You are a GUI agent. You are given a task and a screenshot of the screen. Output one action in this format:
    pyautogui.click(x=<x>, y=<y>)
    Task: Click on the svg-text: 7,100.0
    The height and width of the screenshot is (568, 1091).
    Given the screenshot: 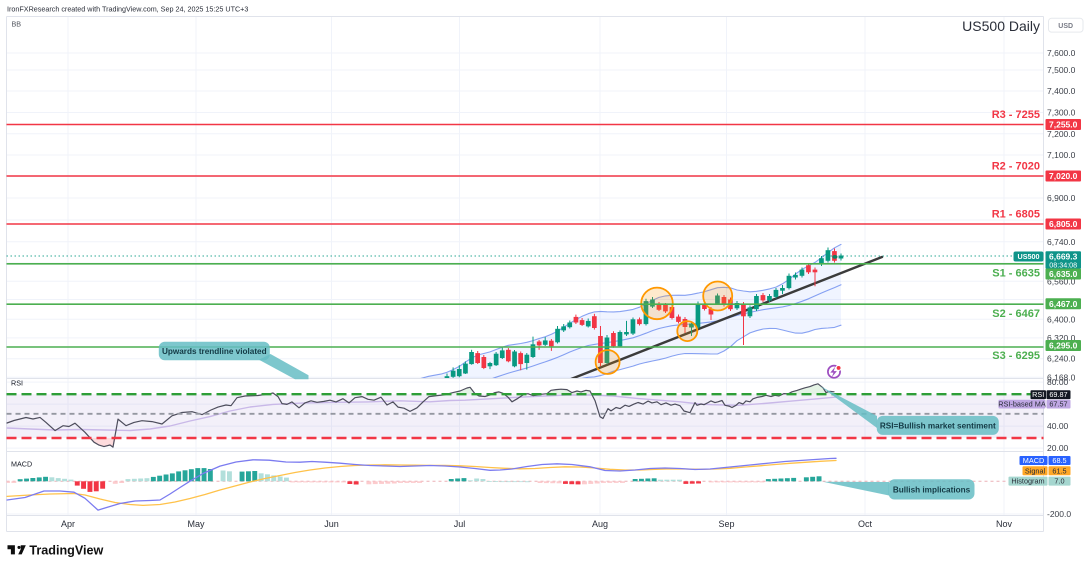 What is the action you would take?
    pyautogui.click(x=1061, y=155)
    